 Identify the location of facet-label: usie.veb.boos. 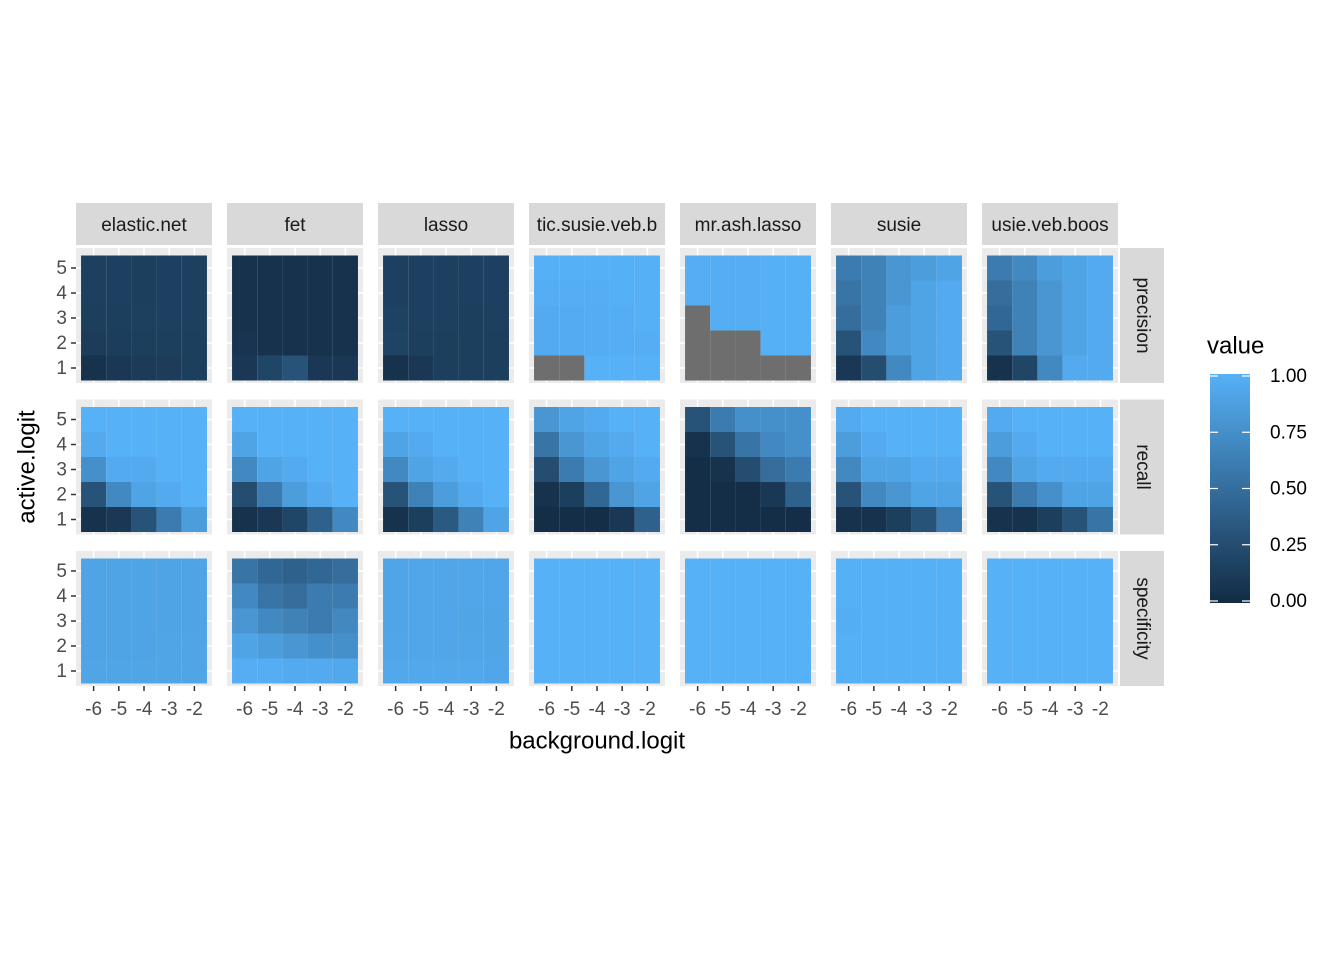
(1049, 225).